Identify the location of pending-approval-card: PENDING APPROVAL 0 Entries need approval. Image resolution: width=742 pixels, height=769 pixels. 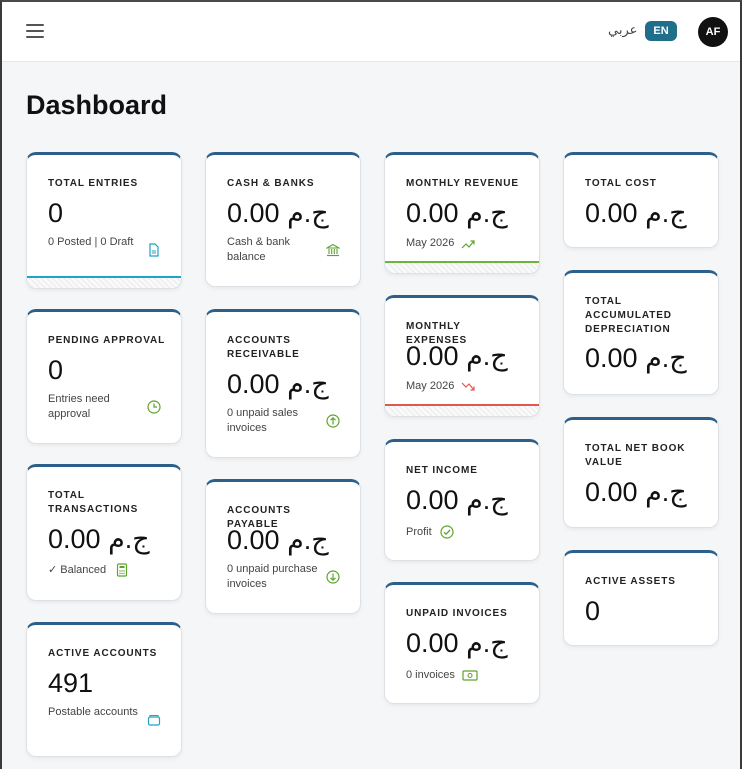
(104, 376).